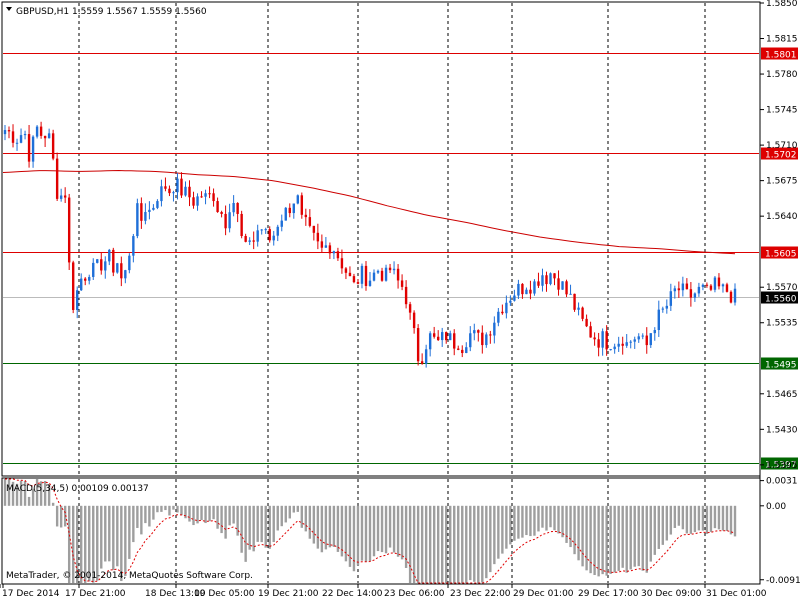 The height and width of the screenshot is (604, 800). Describe the element at coordinates (782, 466) in the screenshot. I see `price-tick-label: 1.5395` at that location.